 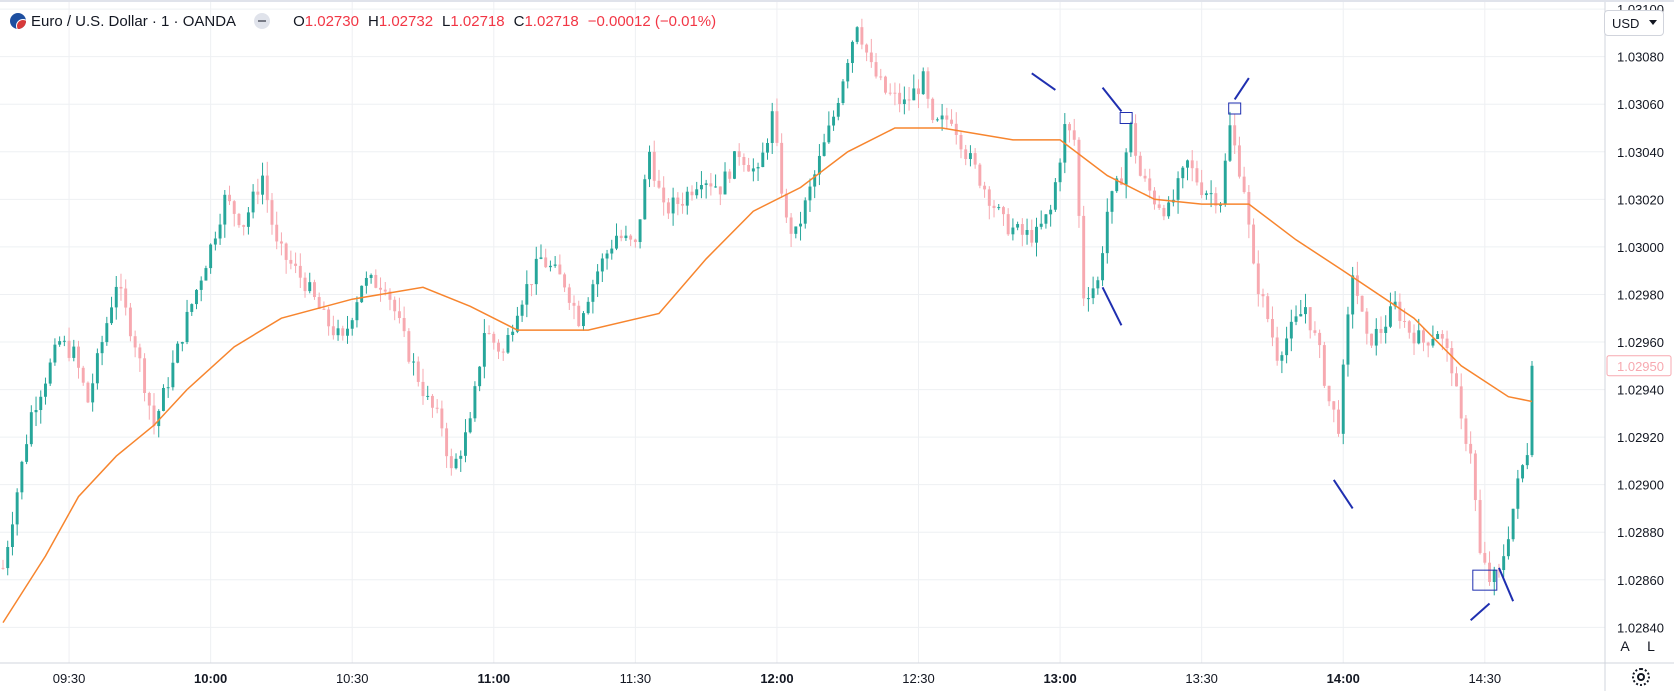 I want to click on open-value: 1.02730, so click(x=331, y=21).